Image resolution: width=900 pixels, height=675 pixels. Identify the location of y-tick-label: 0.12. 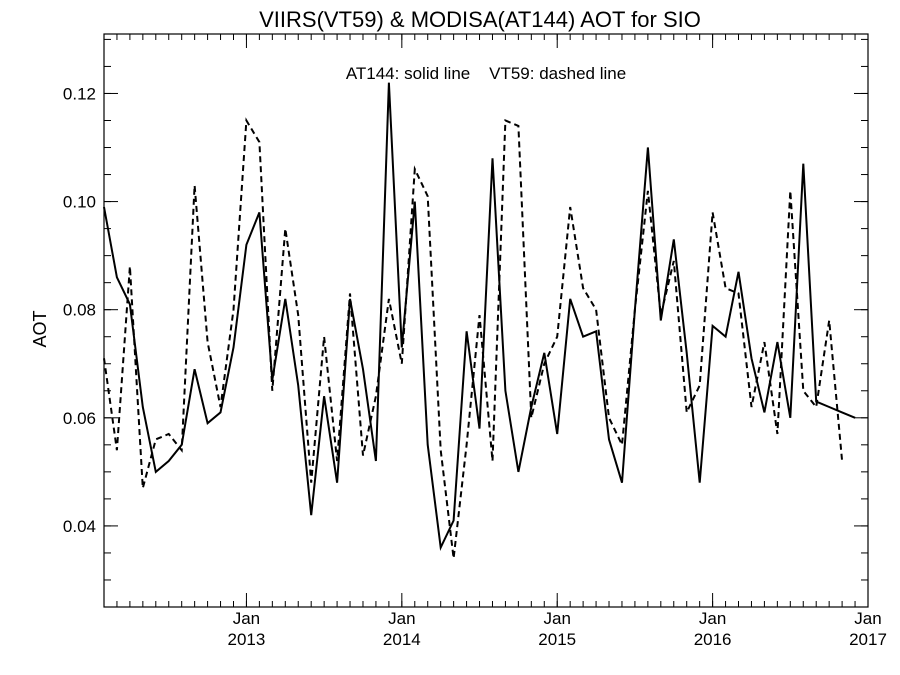
(79, 93).